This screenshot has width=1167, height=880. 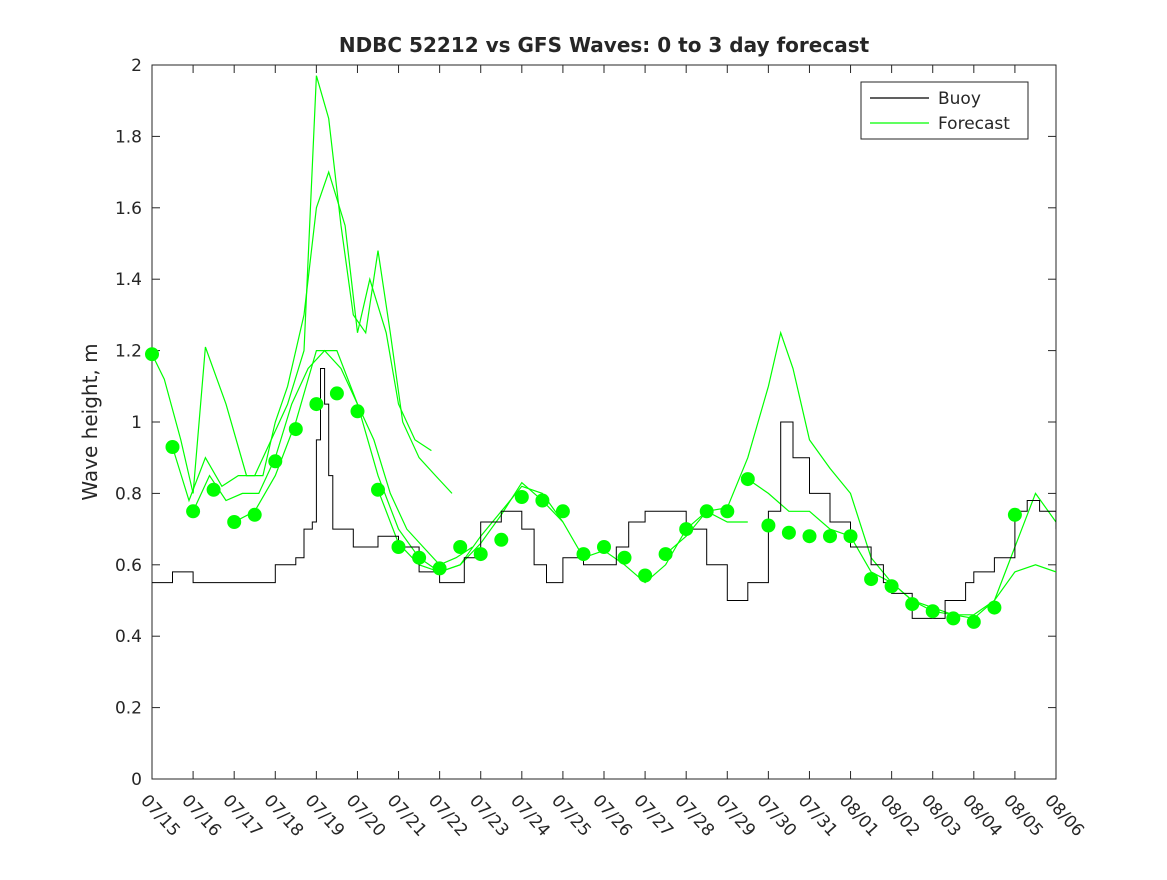 What do you see at coordinates (128, 209) in the screenshot?
I see `y-tick-label: 1.6` at bounding box center [128, 209].